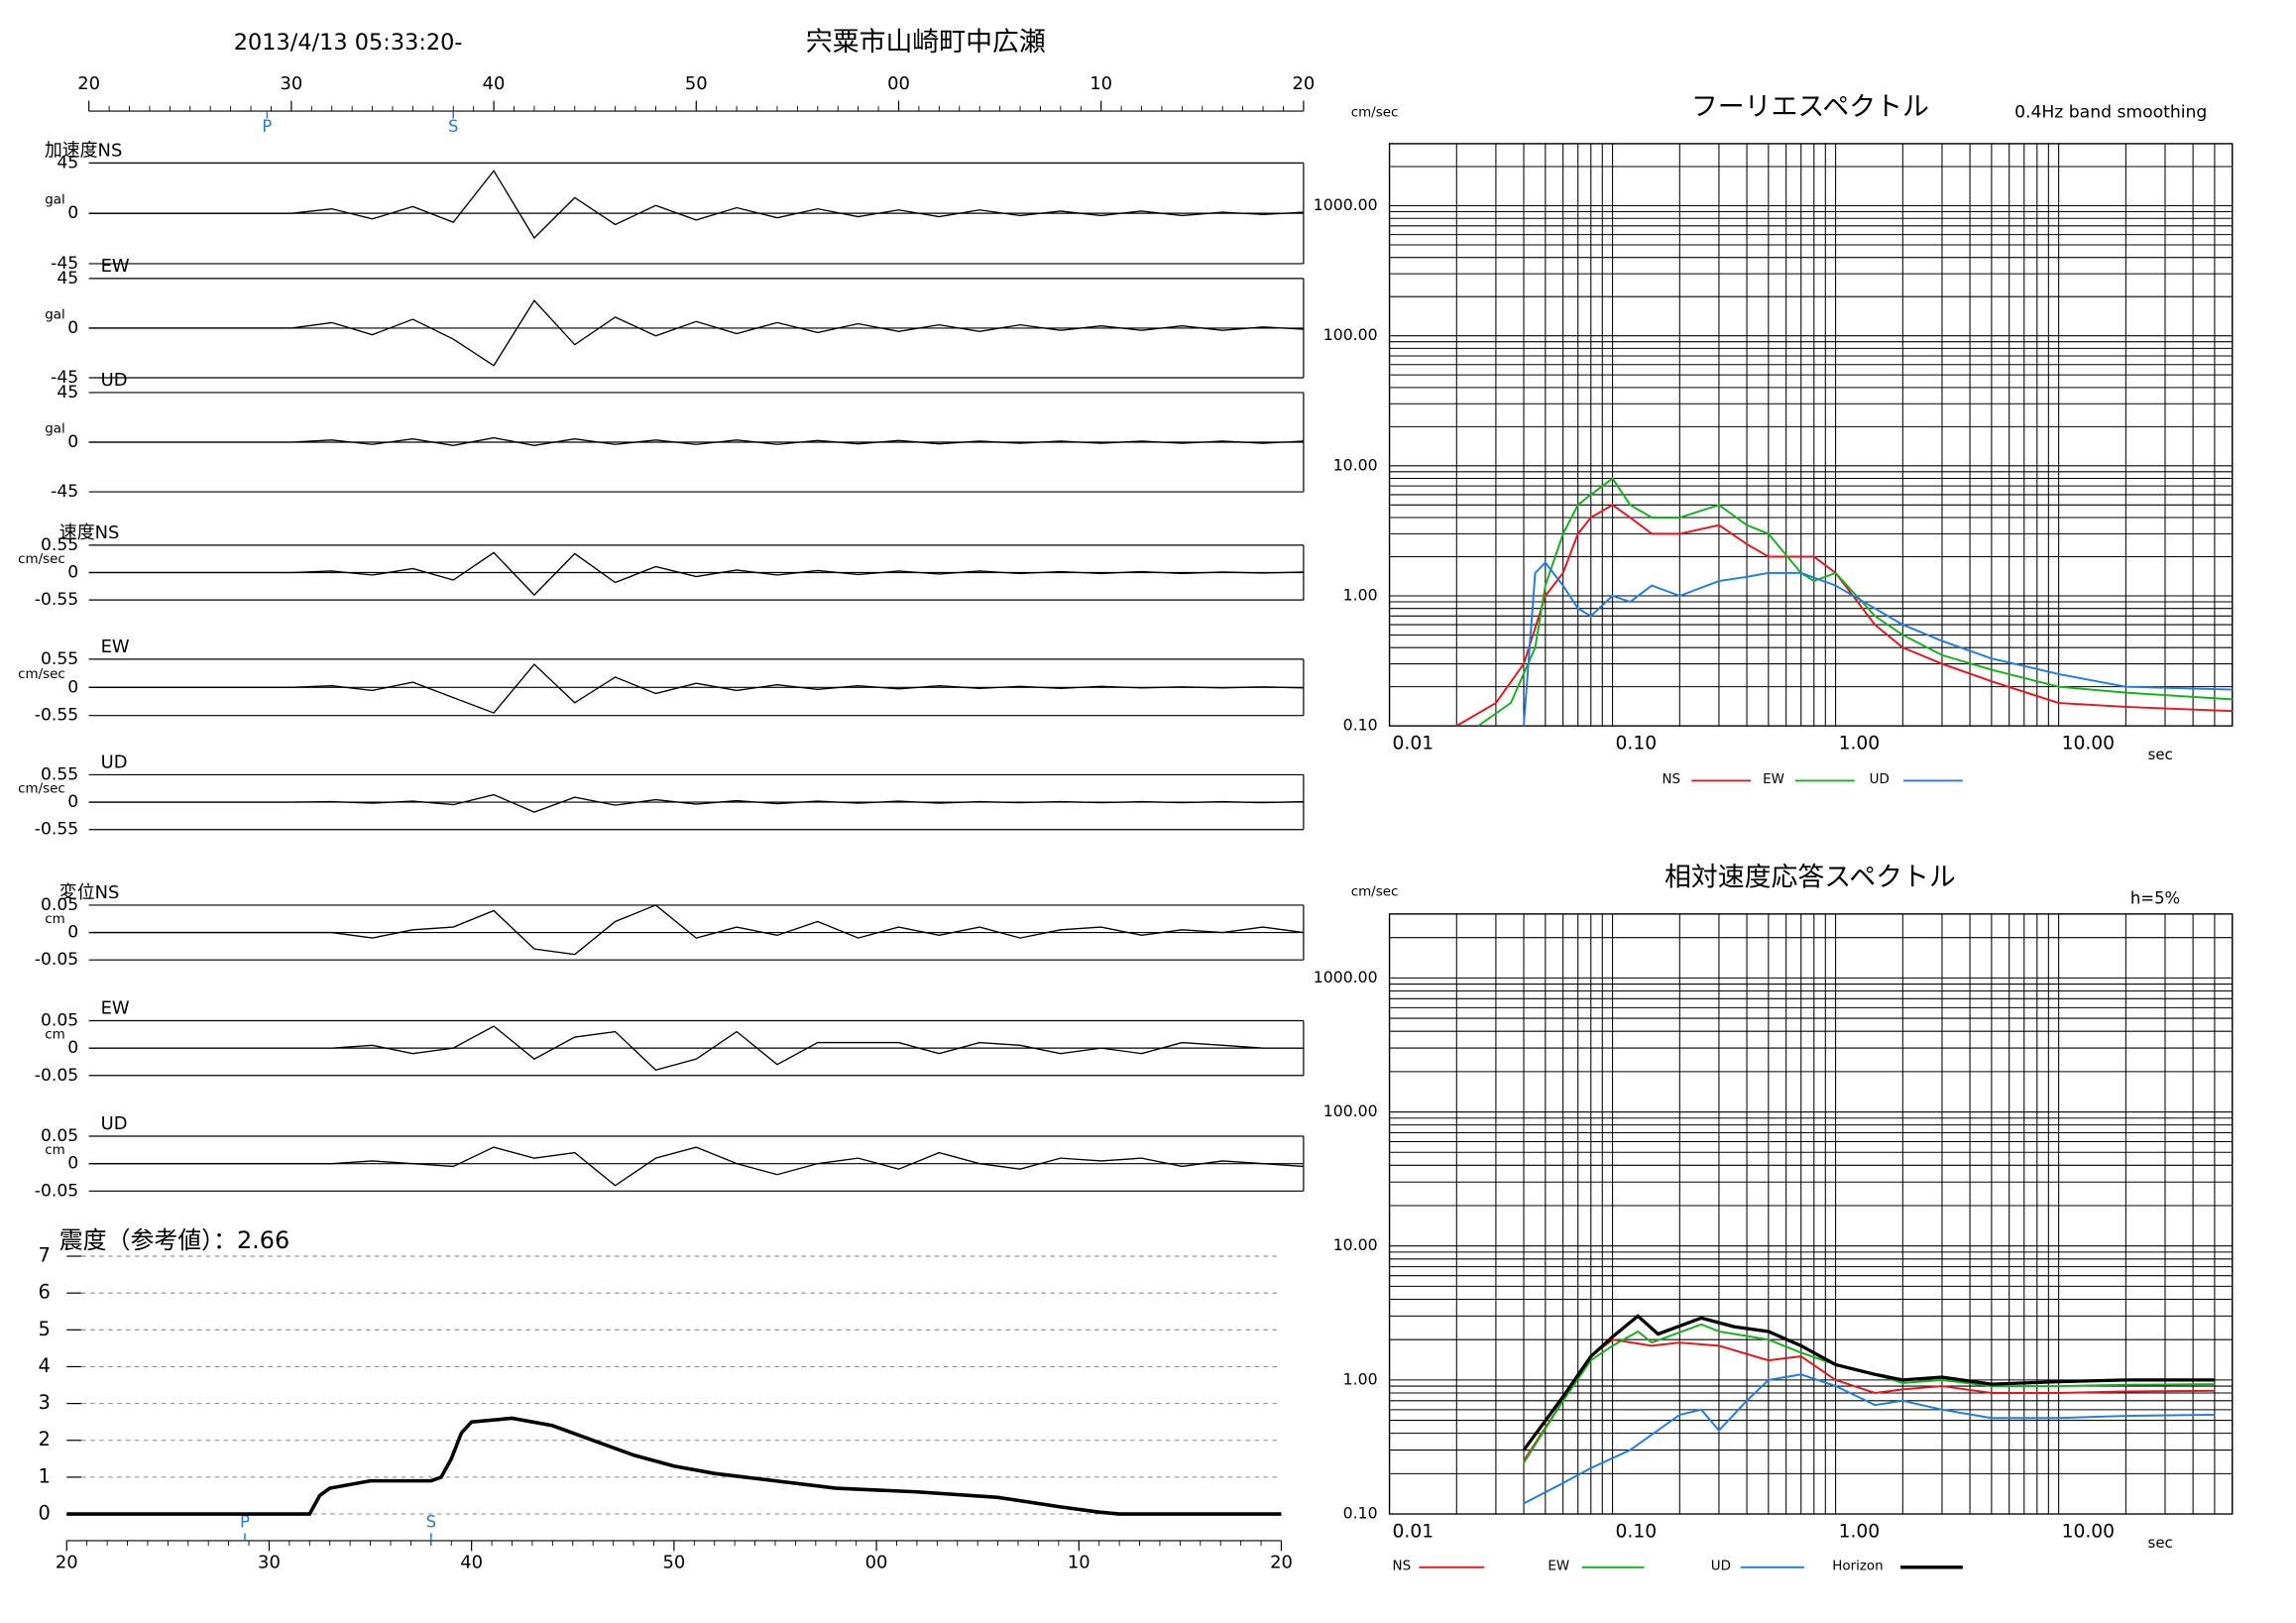  I want to click on y-tick-label: 3, so click(44, 1402).